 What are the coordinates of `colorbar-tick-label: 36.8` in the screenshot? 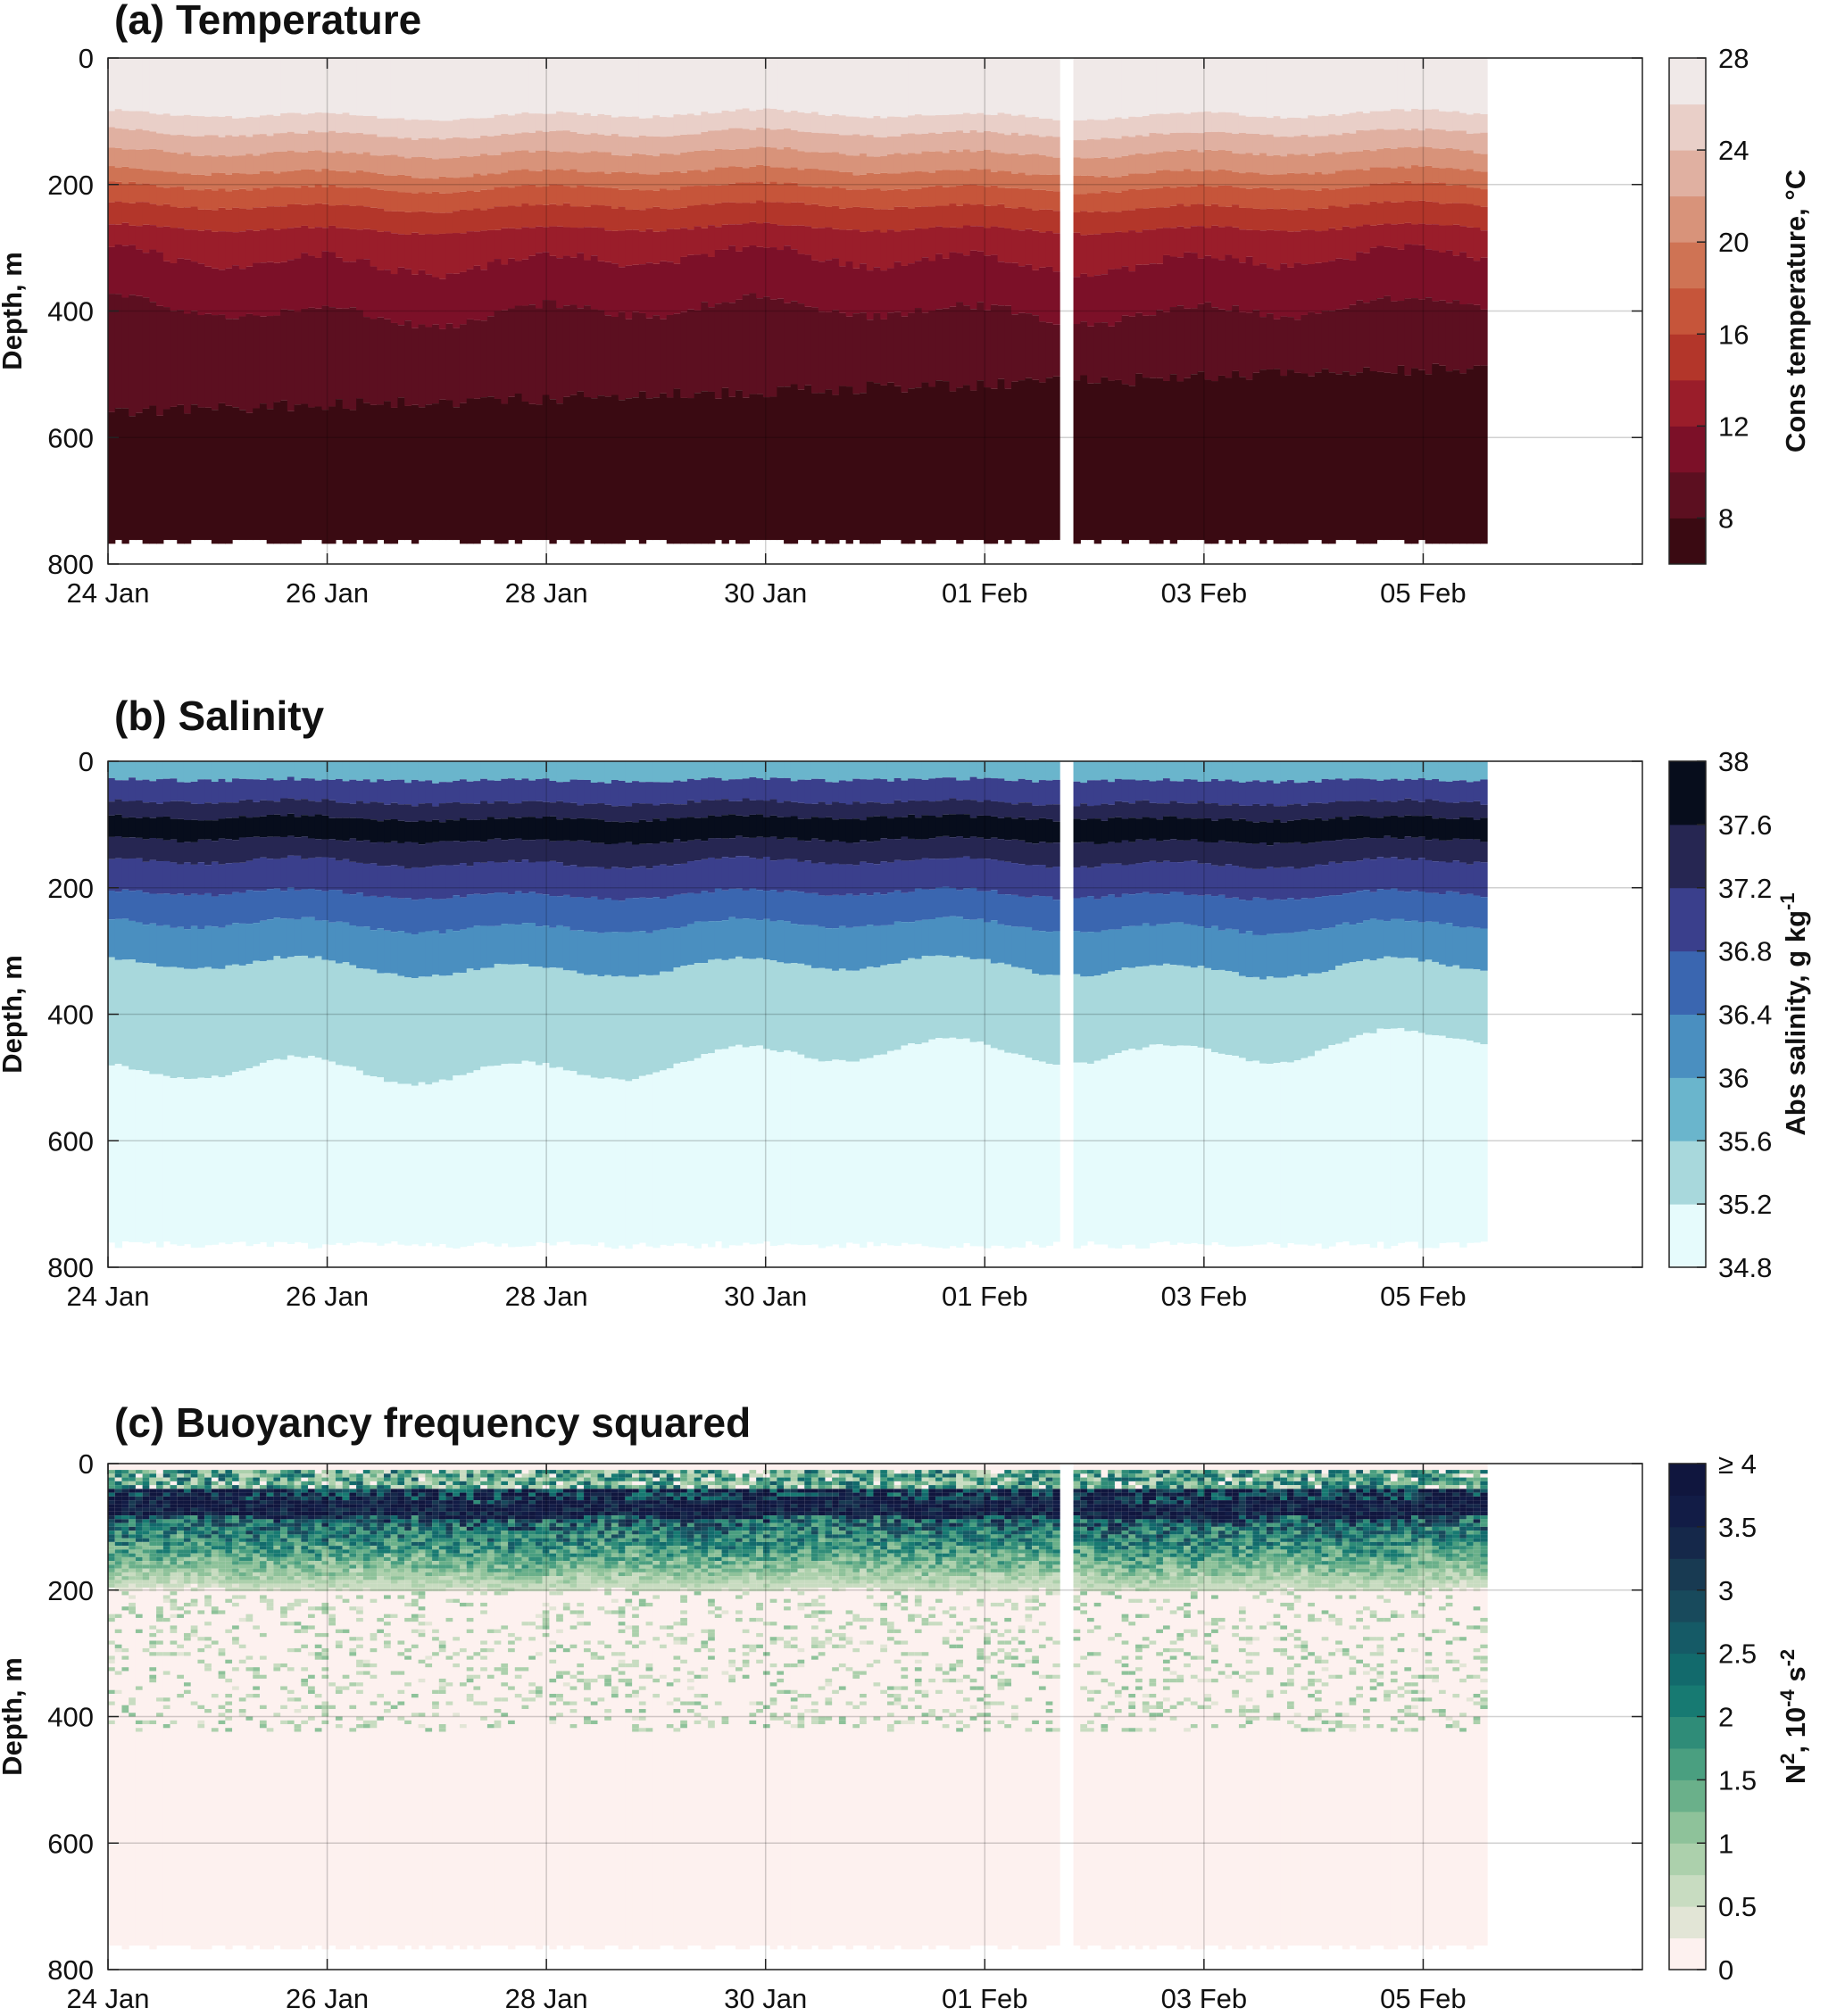 It's located at (1745, 951).